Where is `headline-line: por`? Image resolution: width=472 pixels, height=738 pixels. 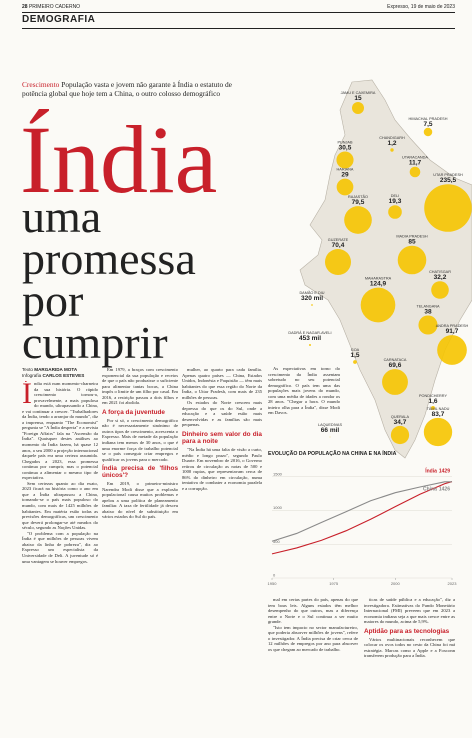
headline-line: por is located at coordinates (53, 300).